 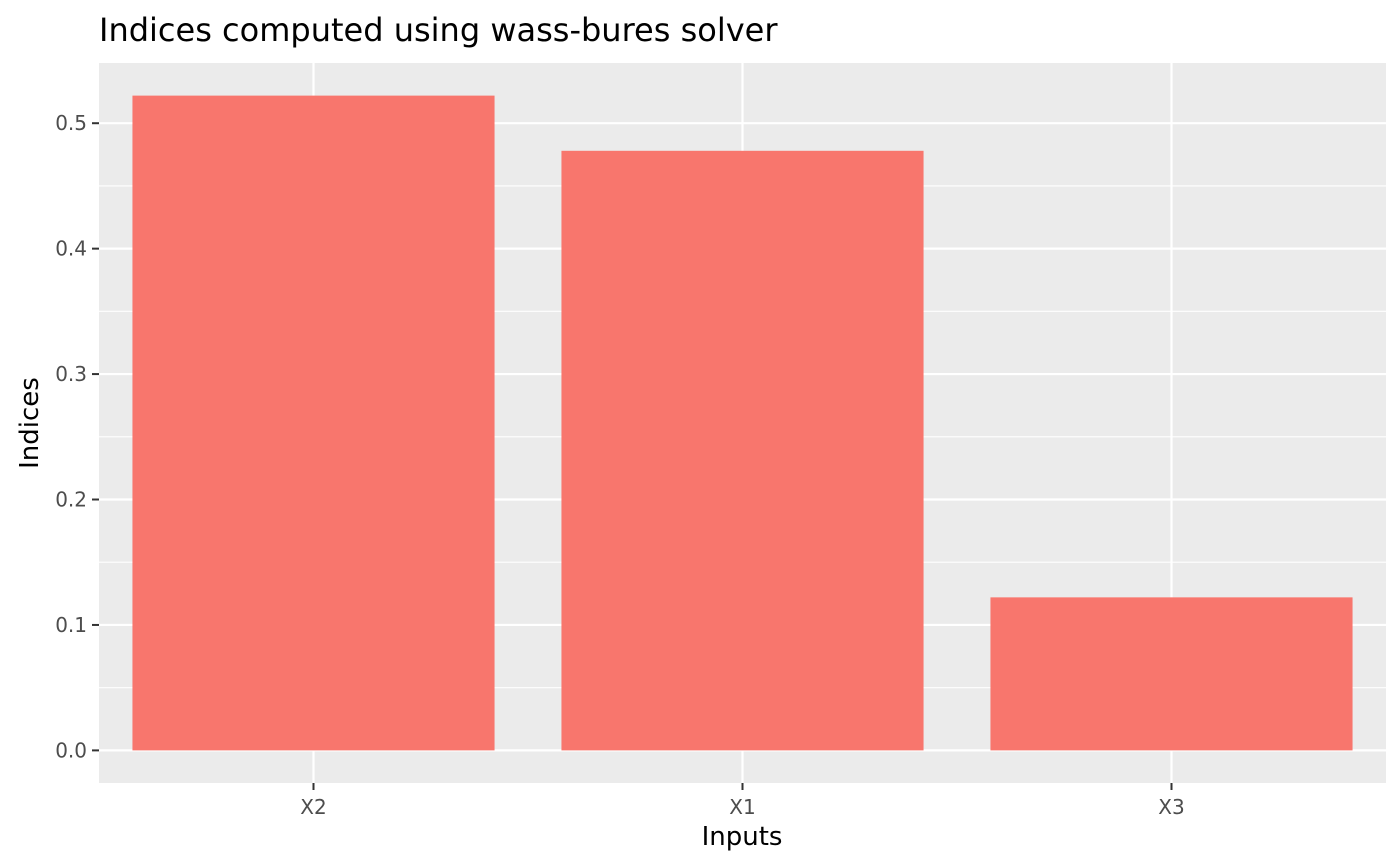 I want to click on chart-title: Indices computed using wass-bures solver, so click(x=438, y=30).